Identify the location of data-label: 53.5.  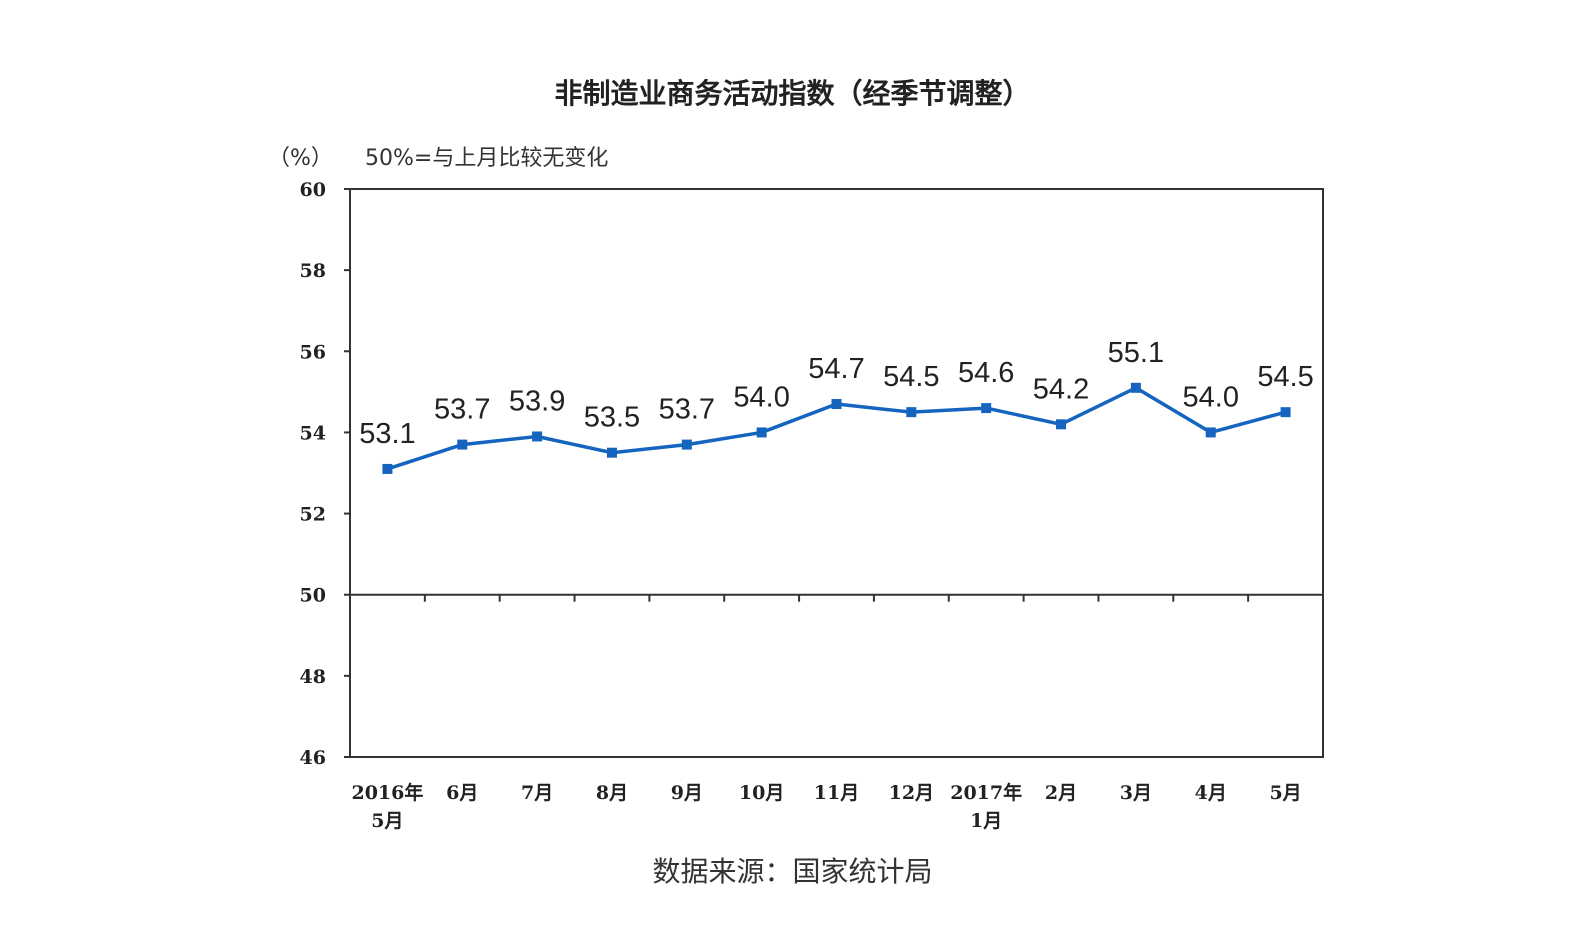
(612, 418).